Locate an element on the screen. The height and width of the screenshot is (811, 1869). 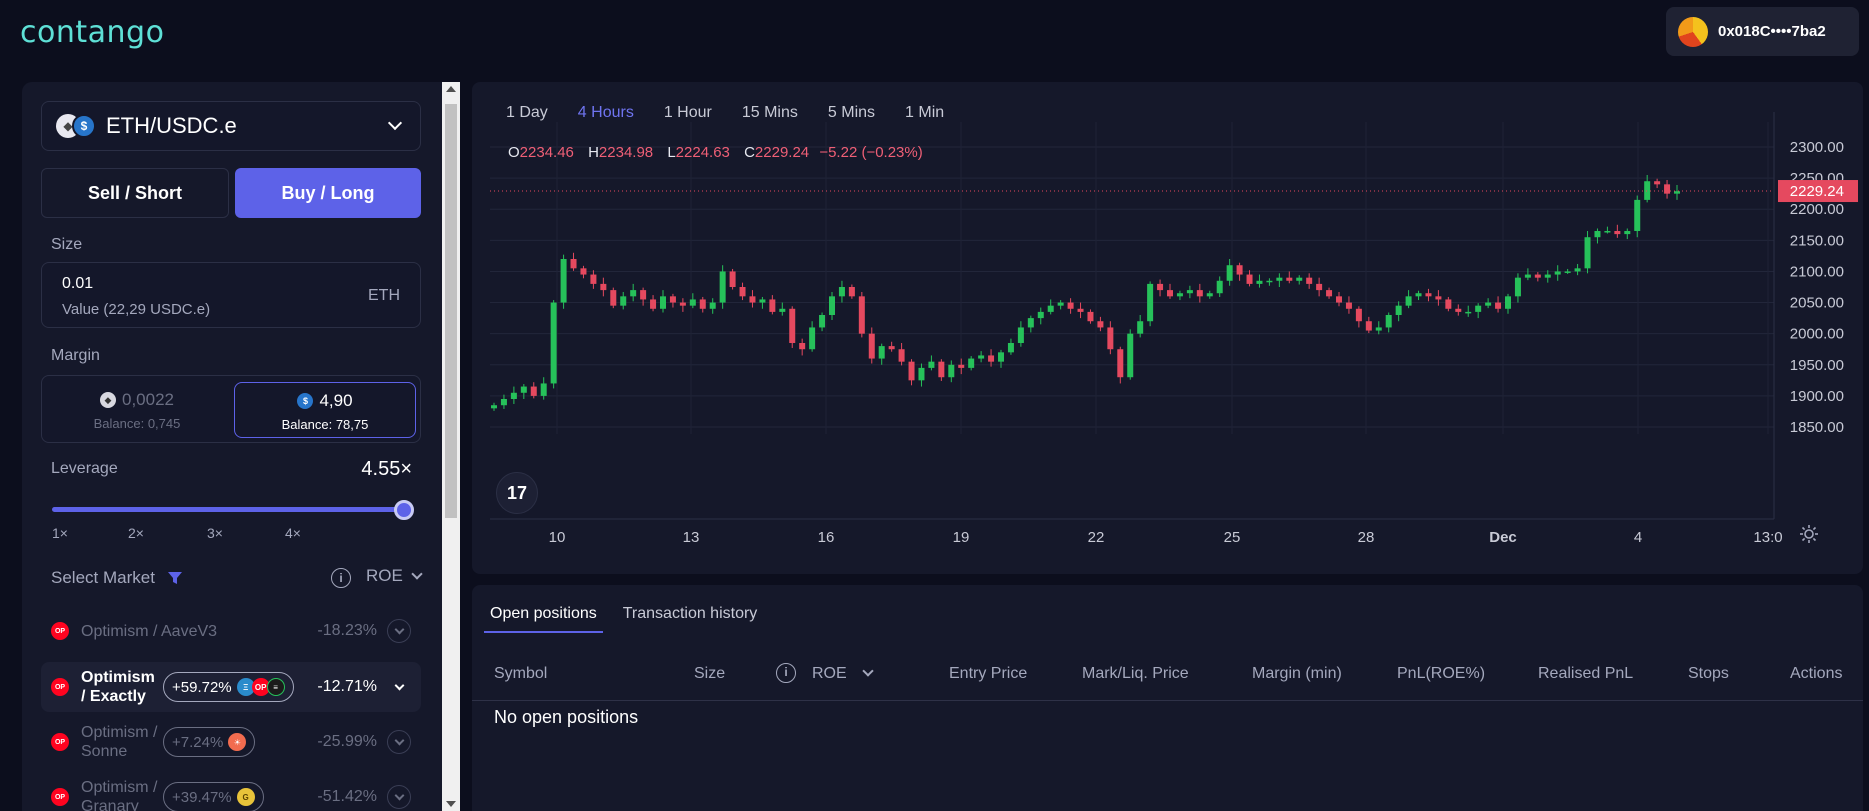
rate-pill: +59.72% Ξ OP ≡ is located at coordinates (228, 687).